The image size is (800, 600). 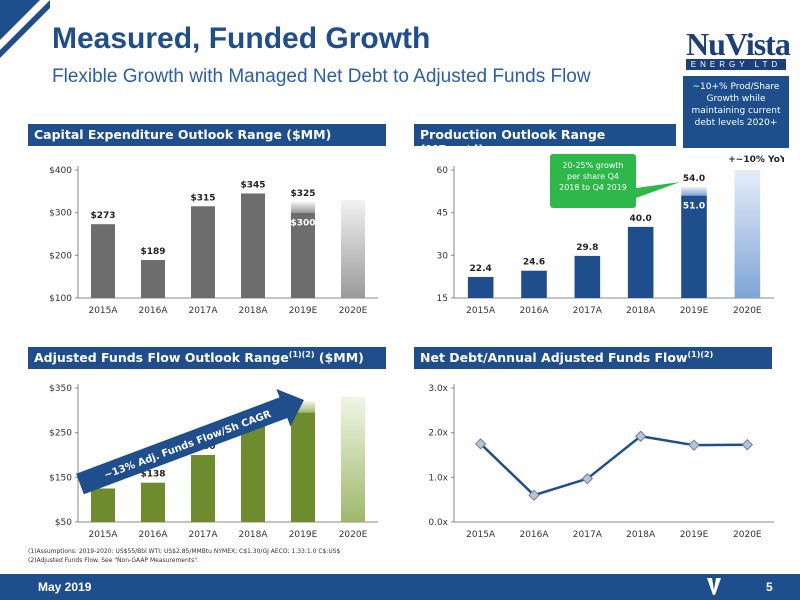 I want to click on capex-ytick-label: $100, so click(x=60, y=299).